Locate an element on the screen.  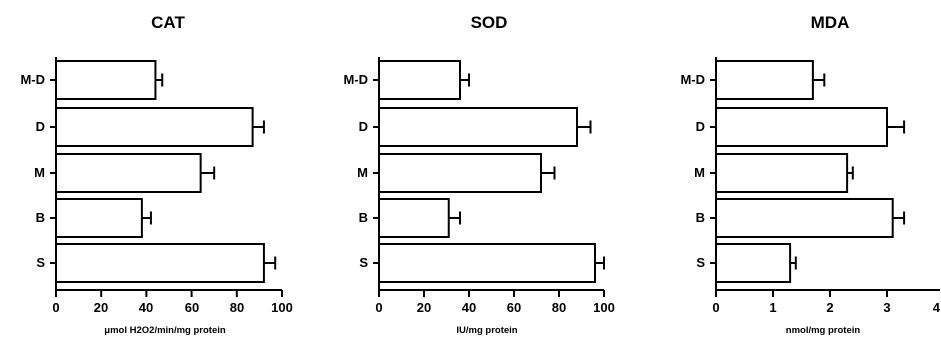
cat-error-bar-b is located at coordinates (146, 218).